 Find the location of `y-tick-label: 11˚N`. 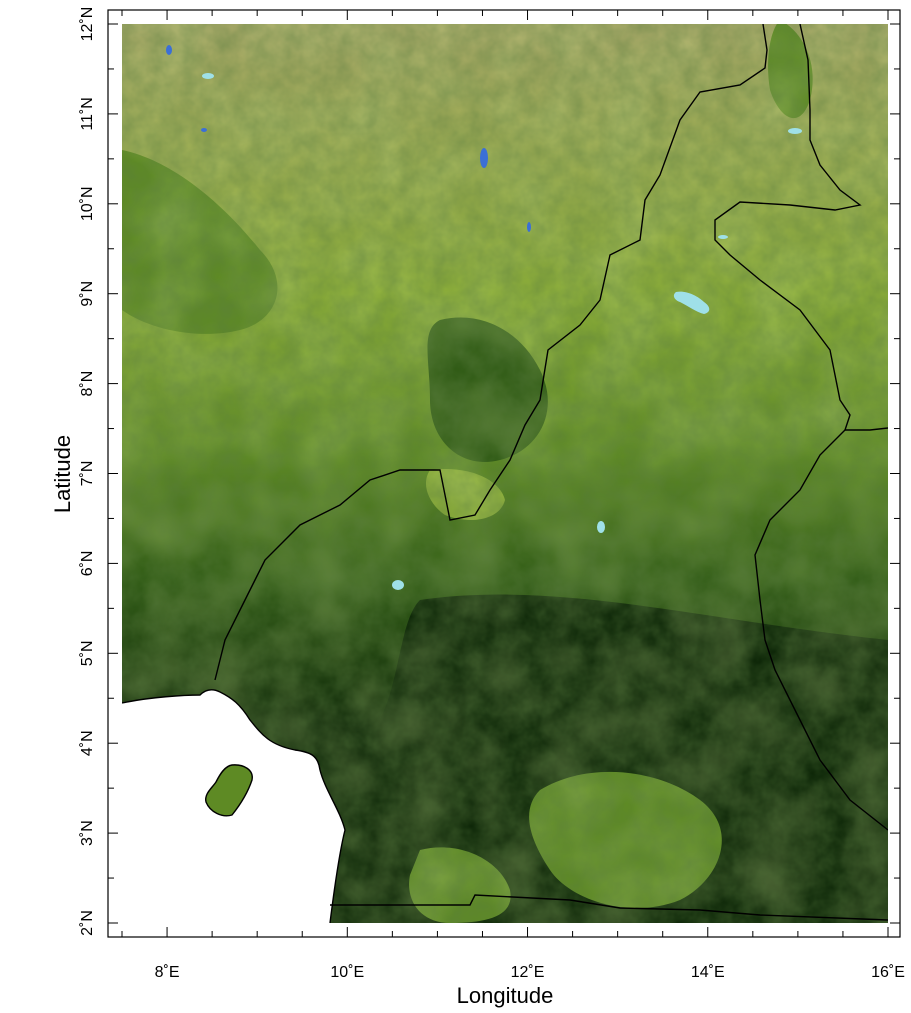

y-tick-label: 11˚N is located at coordinates (87, 113).